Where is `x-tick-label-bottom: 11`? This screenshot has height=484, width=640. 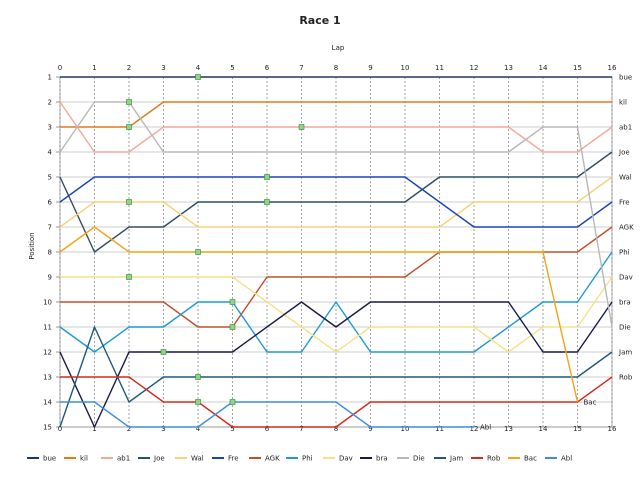 x-tick-label-bottom: 11 is located at coordinates (439, 429).